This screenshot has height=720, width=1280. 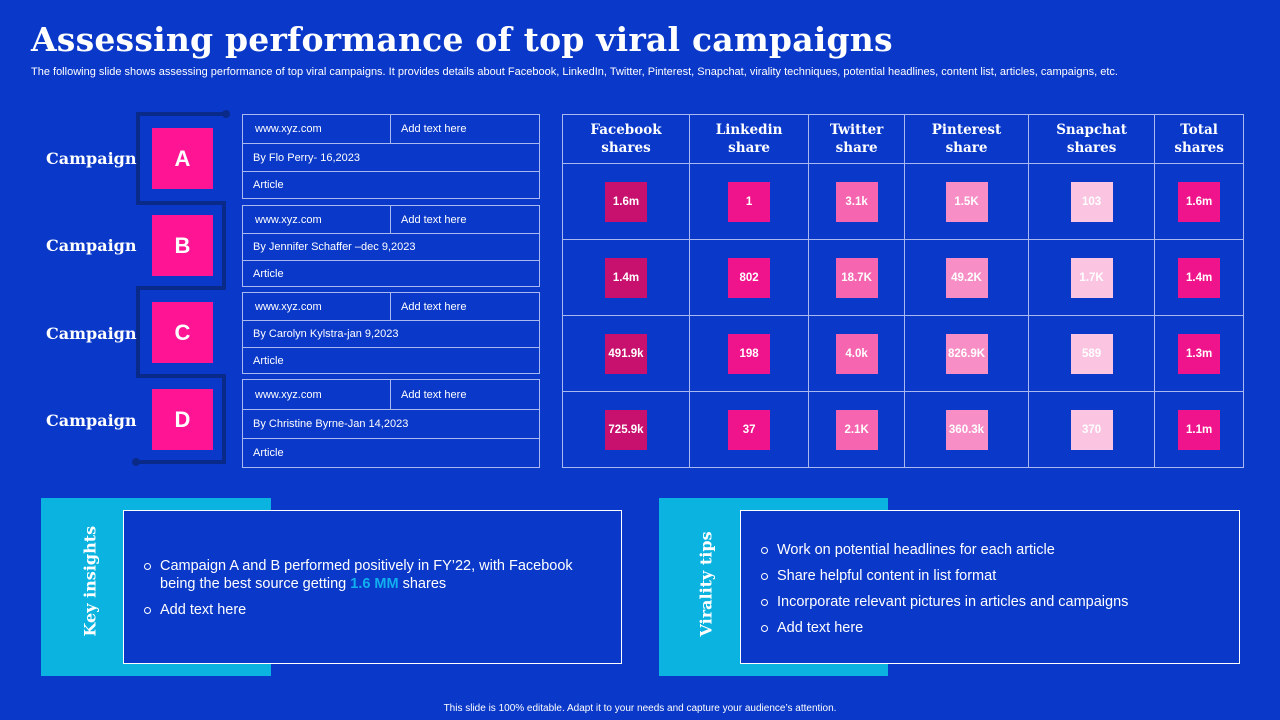 I want to click on share-value: 1, so click(x=749, y=201).